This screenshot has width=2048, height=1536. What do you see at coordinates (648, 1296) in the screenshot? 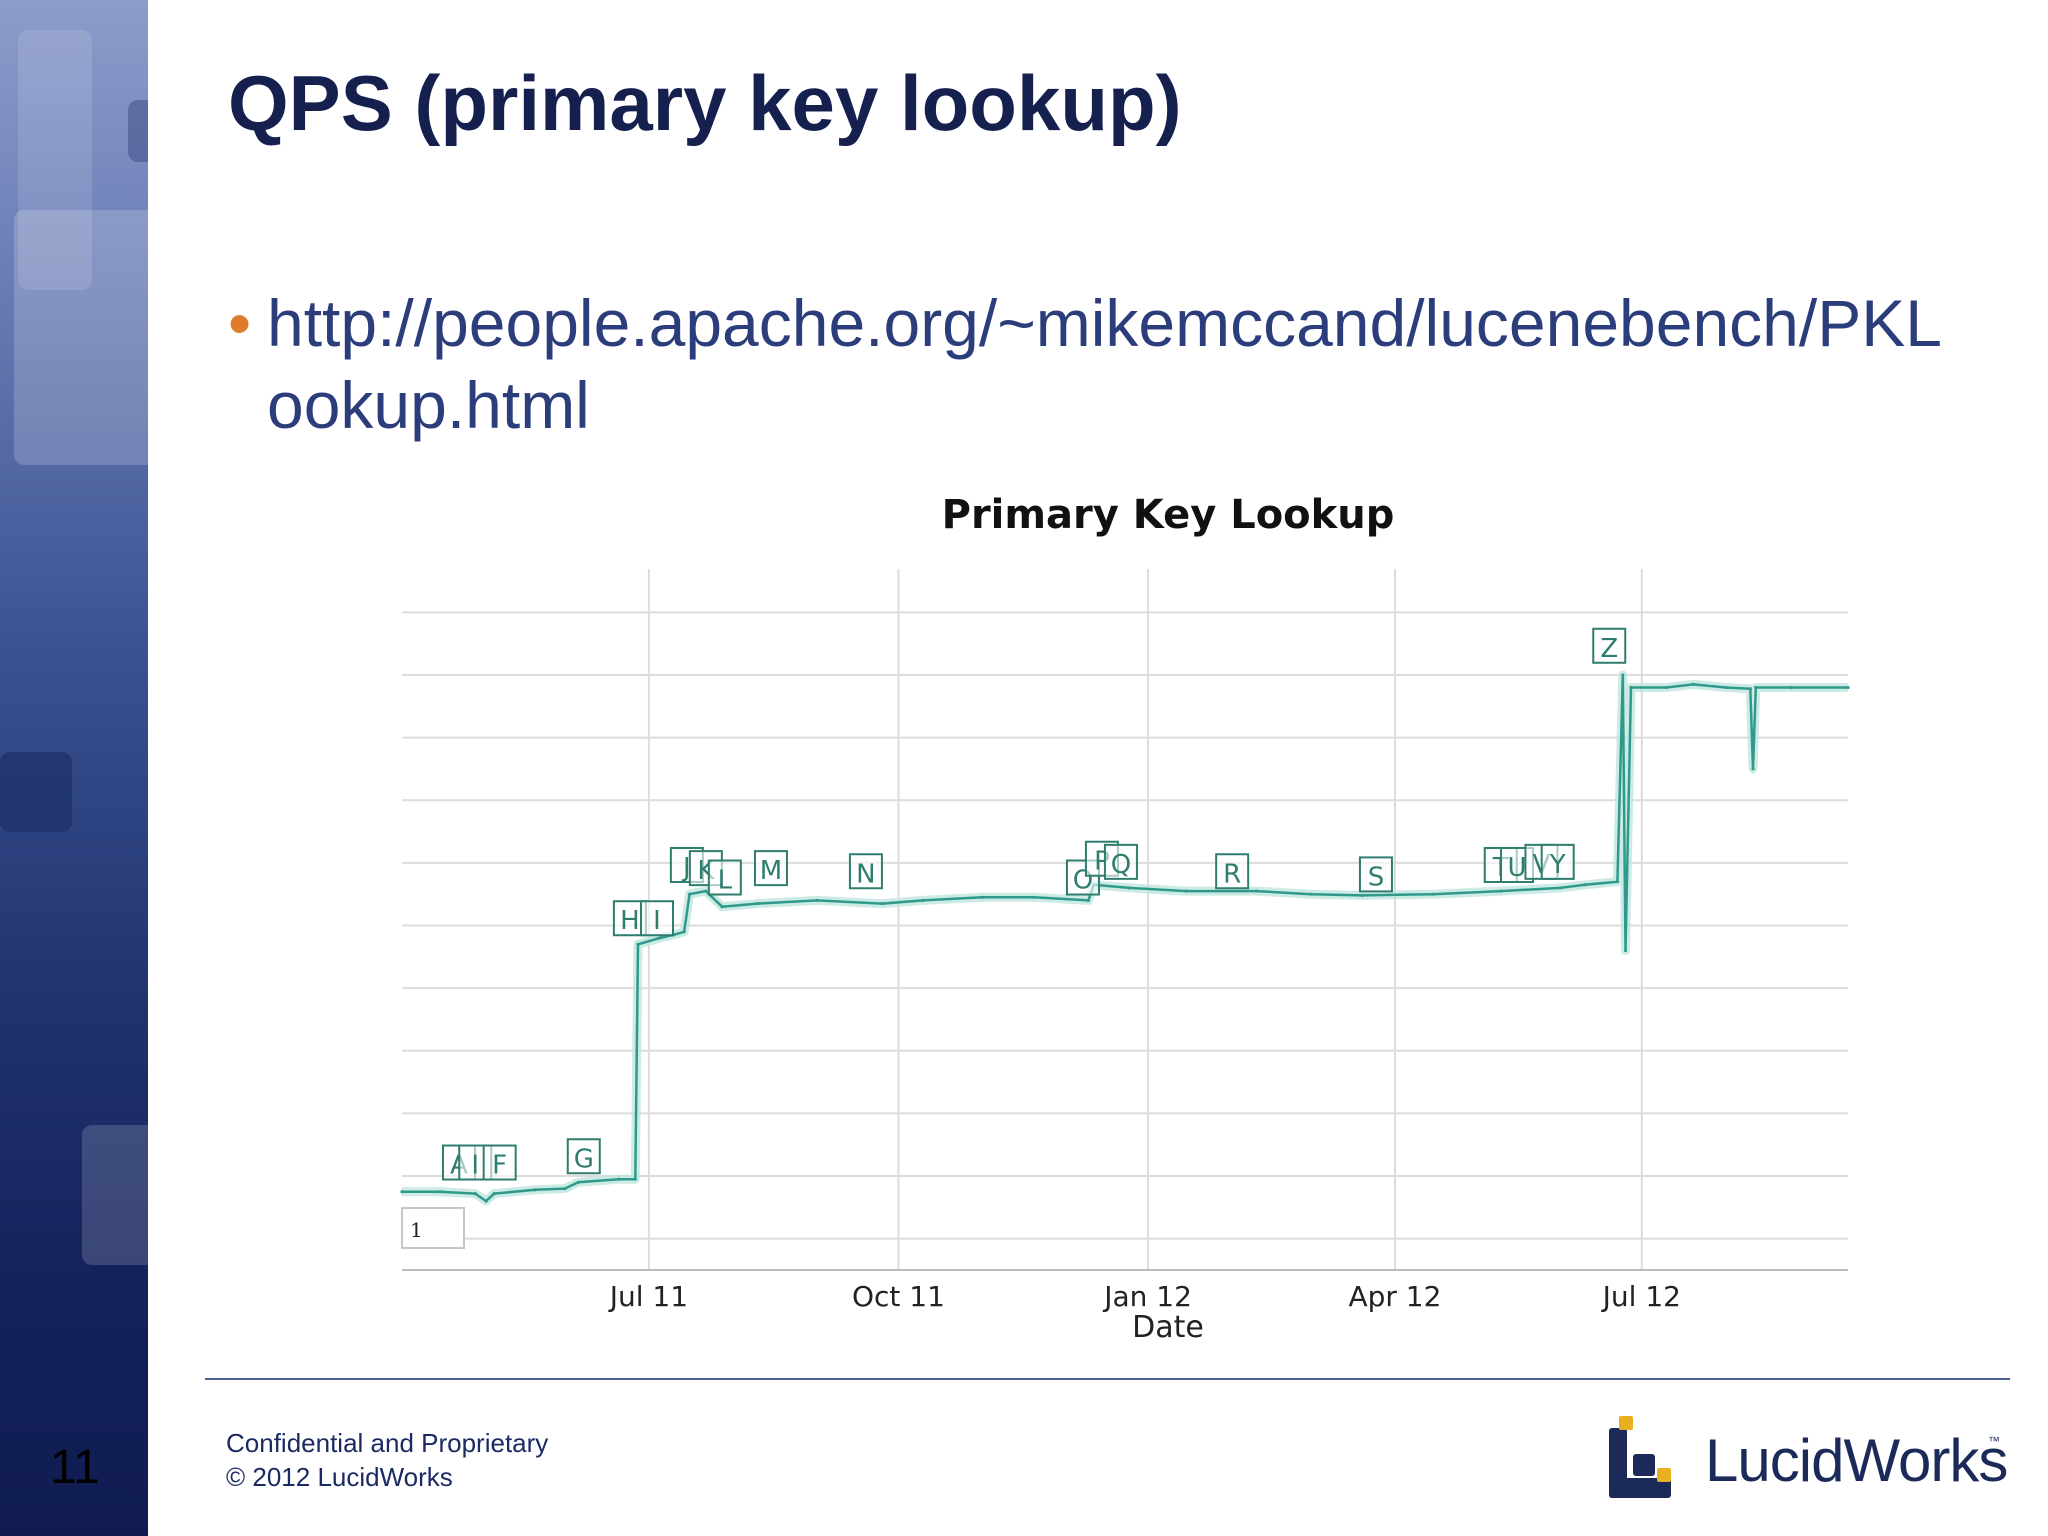
I see `x-tick-label: Jul 11` at bounding box center [648, 1296].